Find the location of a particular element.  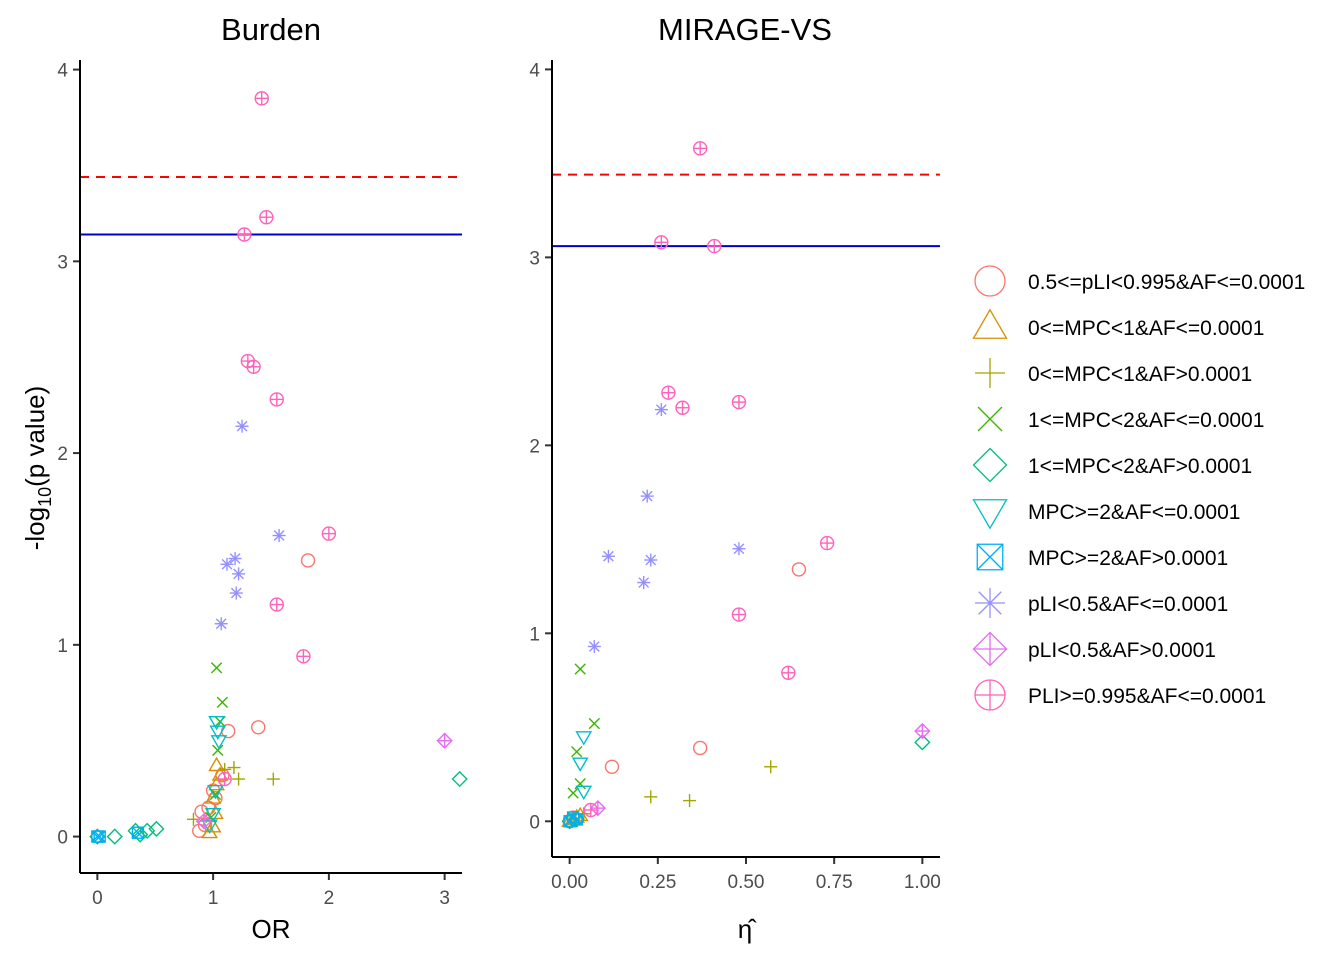

legend-item: MPC>=2&AF<=0.0001 is located at coordinates (1106, 514).